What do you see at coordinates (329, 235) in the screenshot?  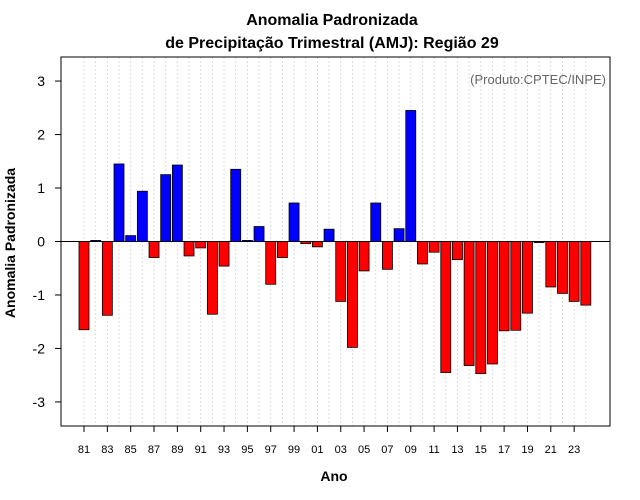 I see `bar-2002` at bounding box center [329, 235].